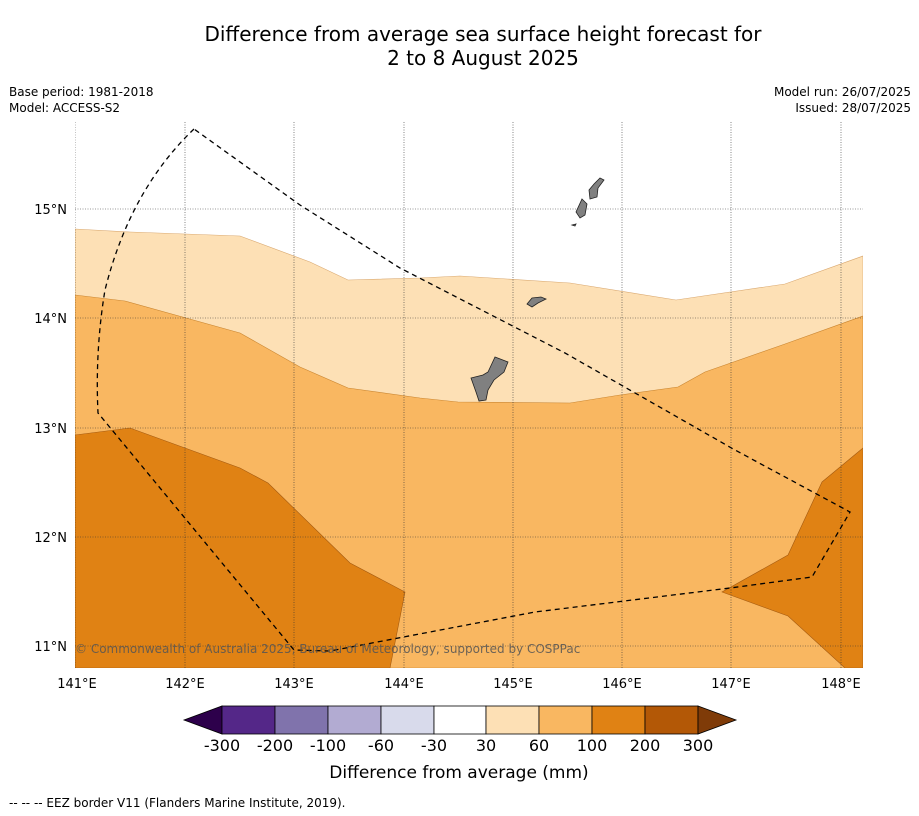 This screenshot has height=816, width=919. What do you see at coordinates (536, 302) in the screenshot?
I see `island-rota` at bounding box center [536, 302].